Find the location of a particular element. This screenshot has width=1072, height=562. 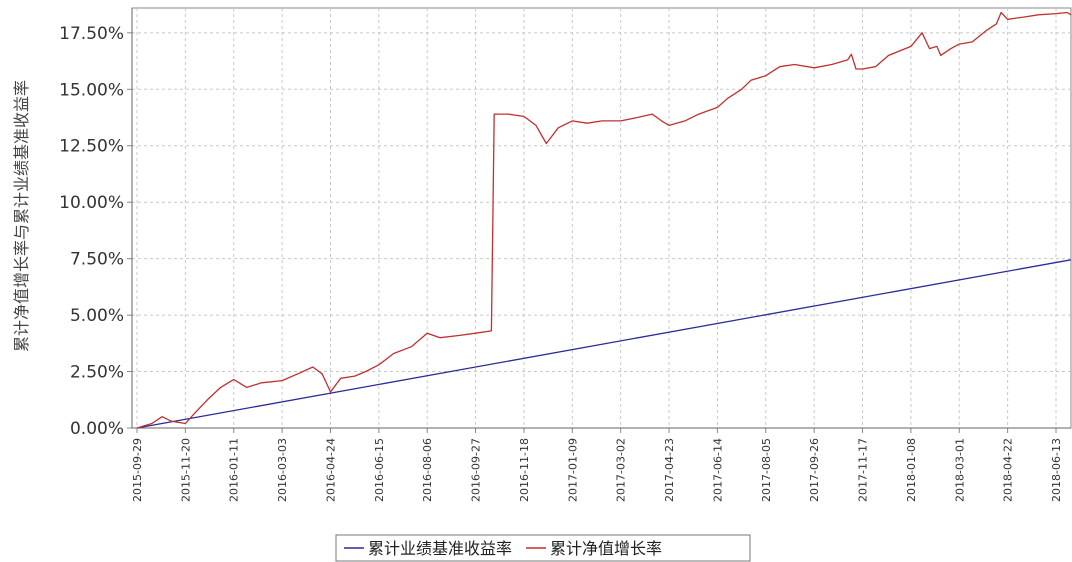

y-tick-label: 2.50% is located at coordinates (97, 373).